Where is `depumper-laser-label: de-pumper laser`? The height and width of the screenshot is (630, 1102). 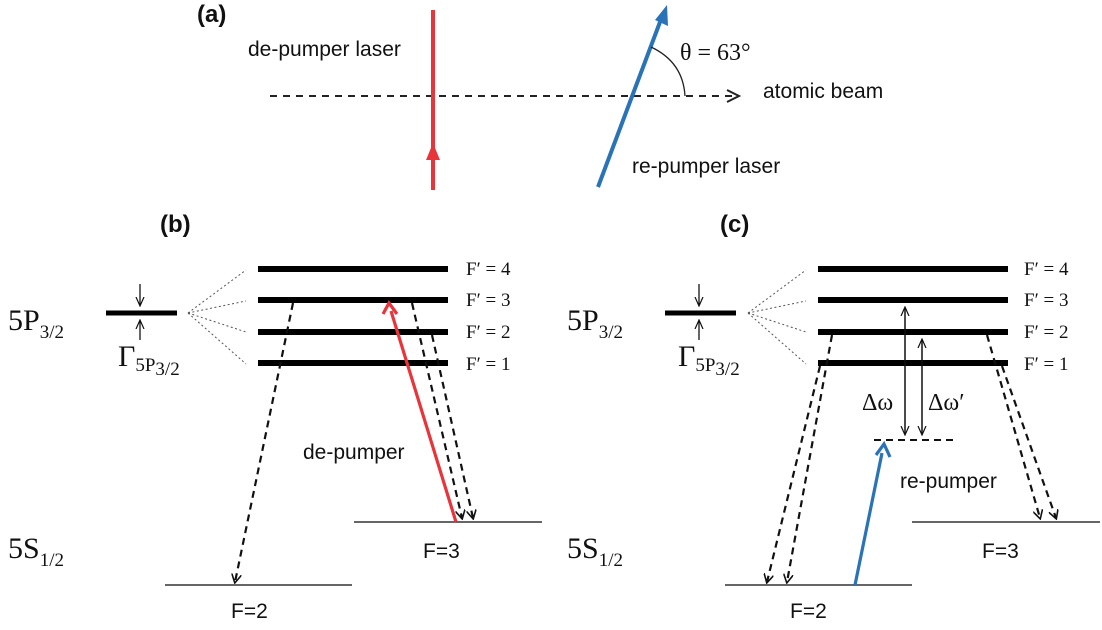
depumper-laser-label: de-pumper laser is located at coordinates (324, 49).